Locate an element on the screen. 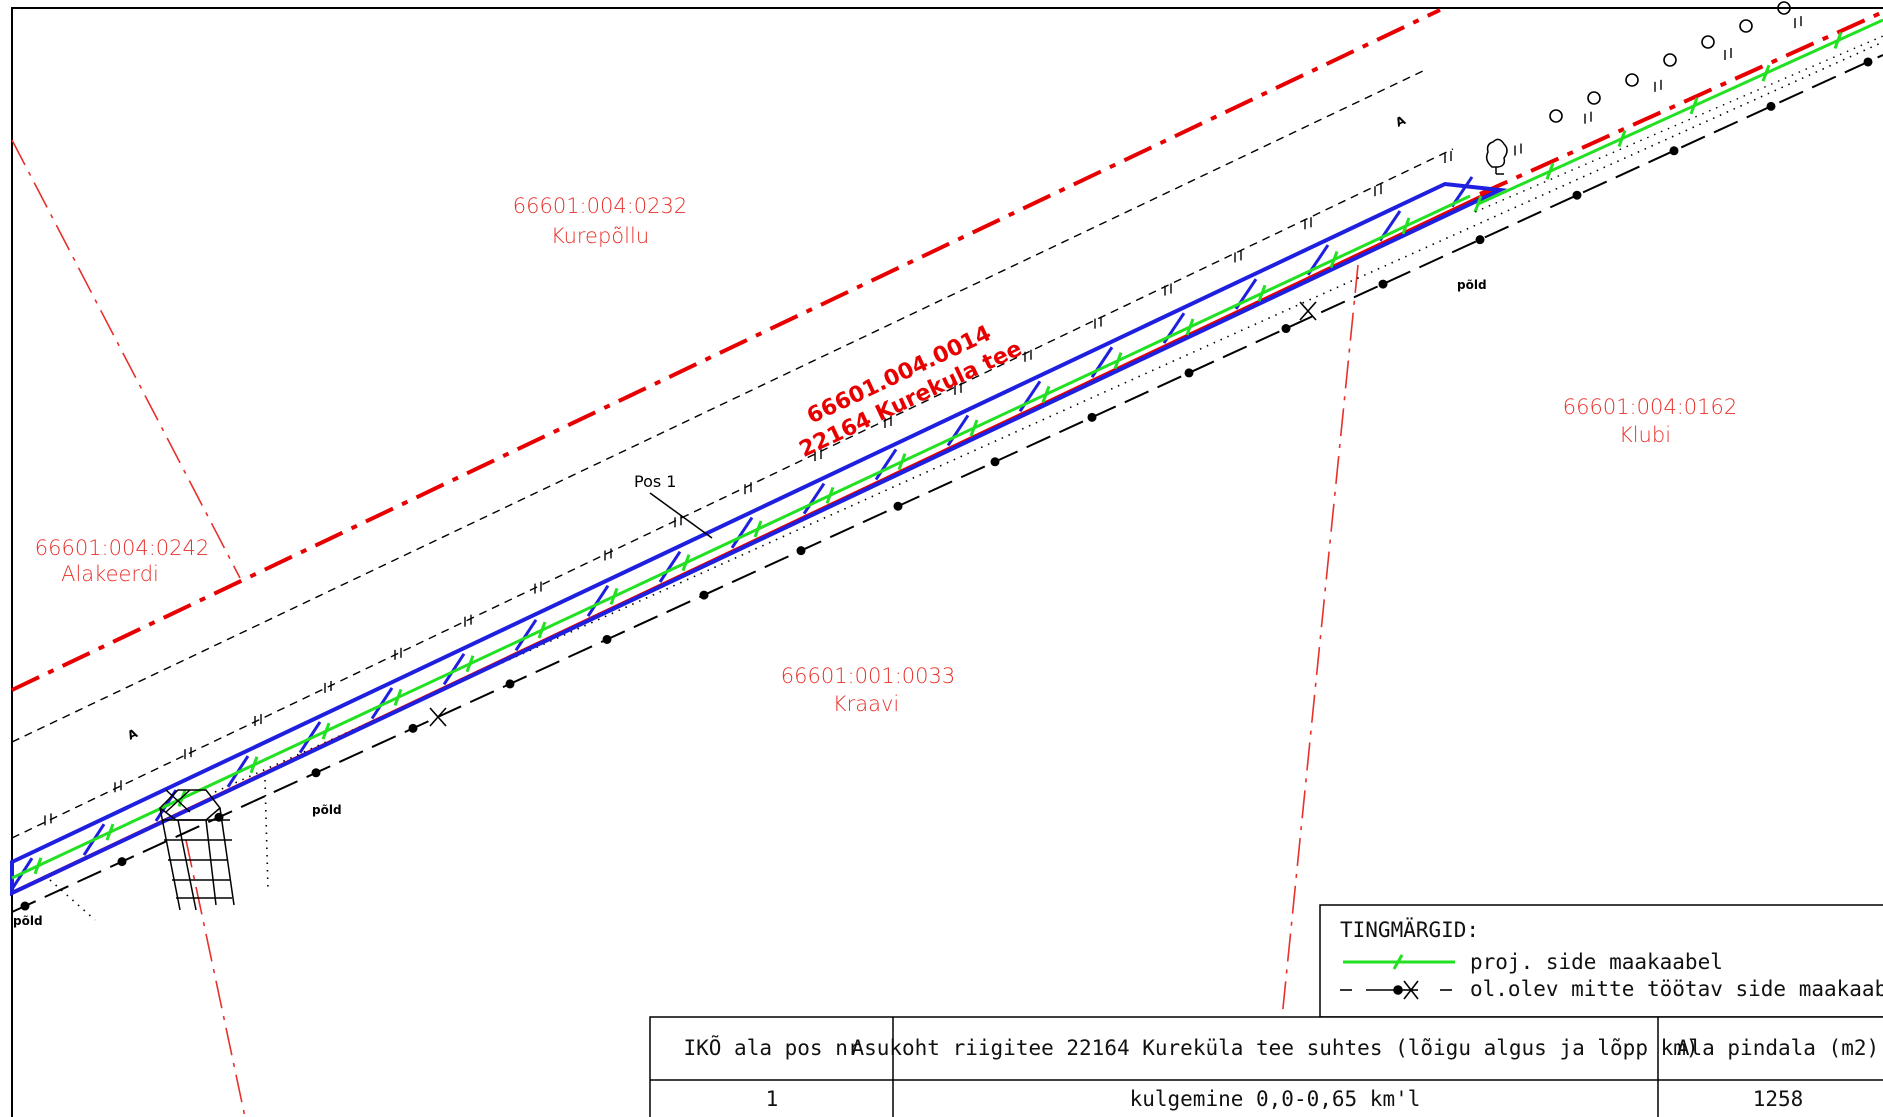  legend-label-proposed-cable: proj. side maakaabel is located at coordinates (1596, 962).